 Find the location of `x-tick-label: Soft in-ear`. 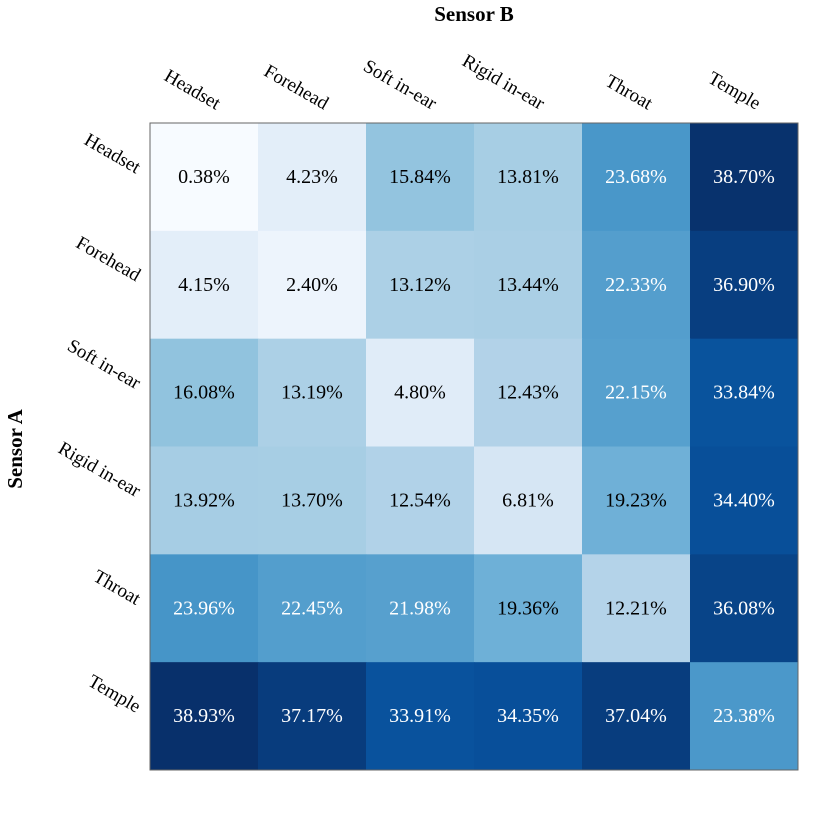

x-tick-label: Soft in-ear is located at coordinates (400, 85).